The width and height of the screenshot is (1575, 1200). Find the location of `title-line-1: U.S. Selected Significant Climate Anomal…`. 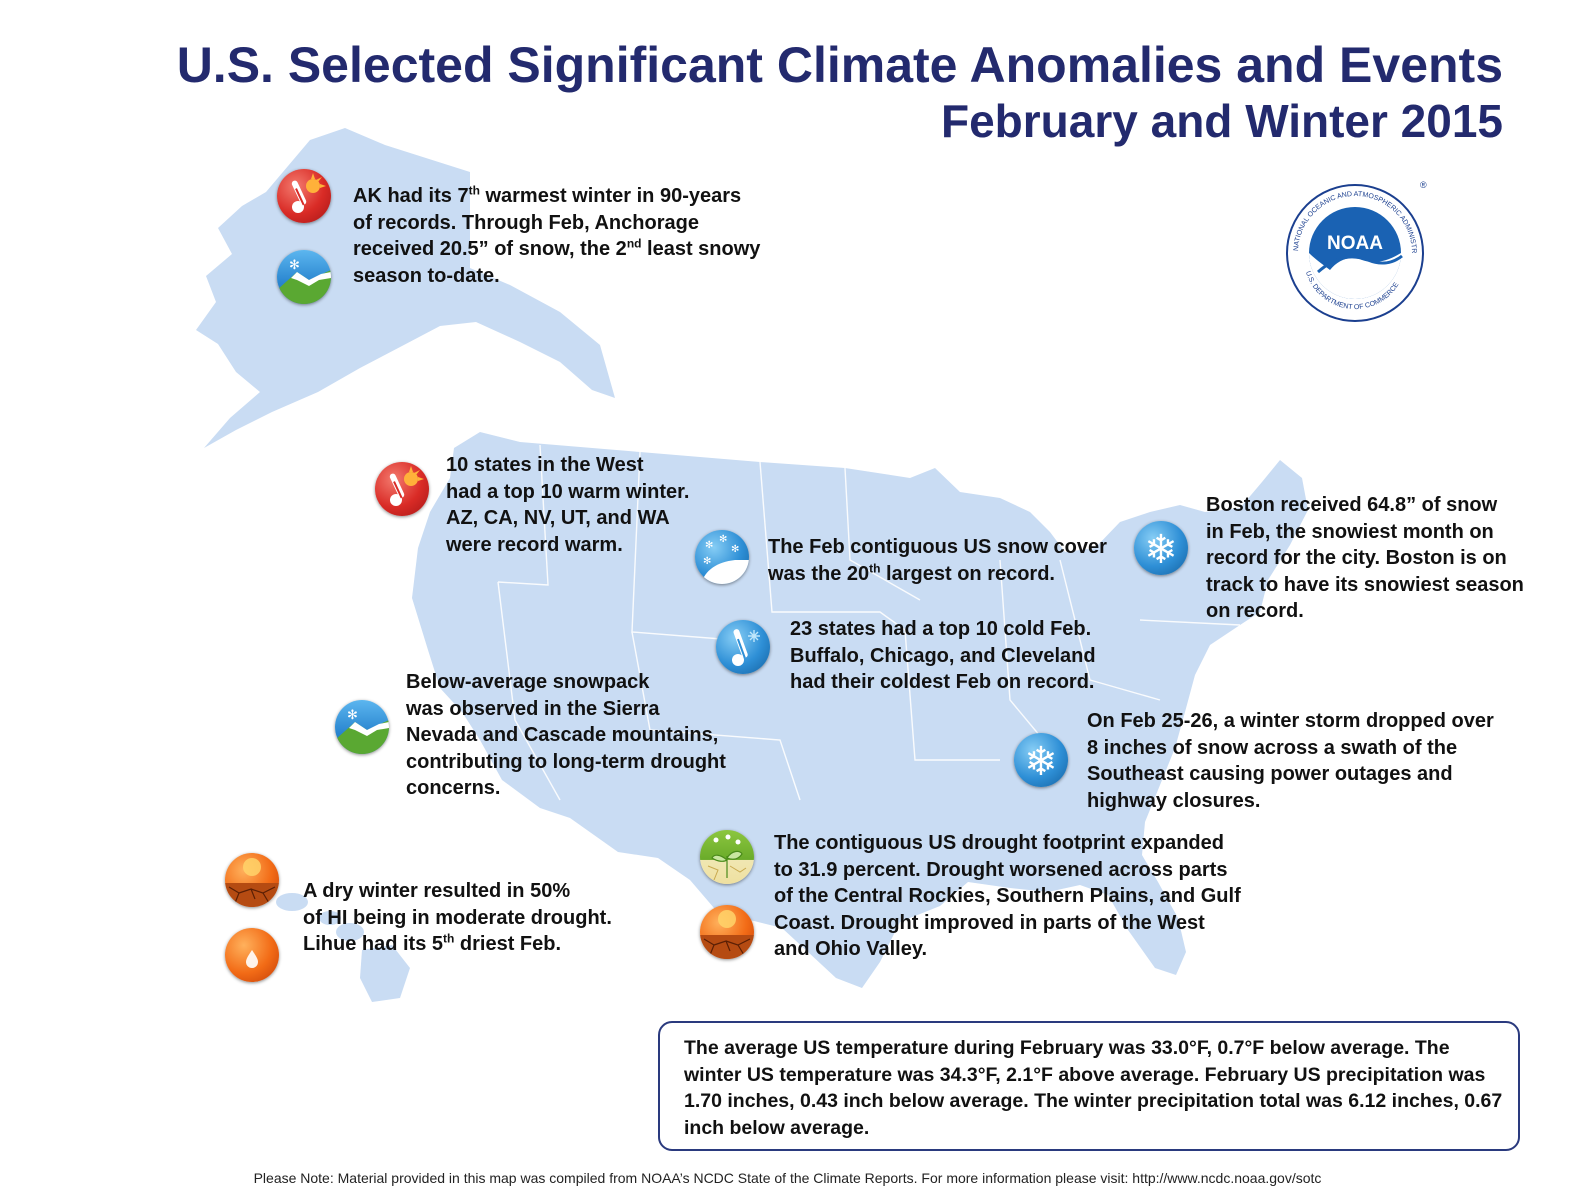

title-line-1: U.S. Selected Significant Climate Anomal… is located at coordinates (839, 65).